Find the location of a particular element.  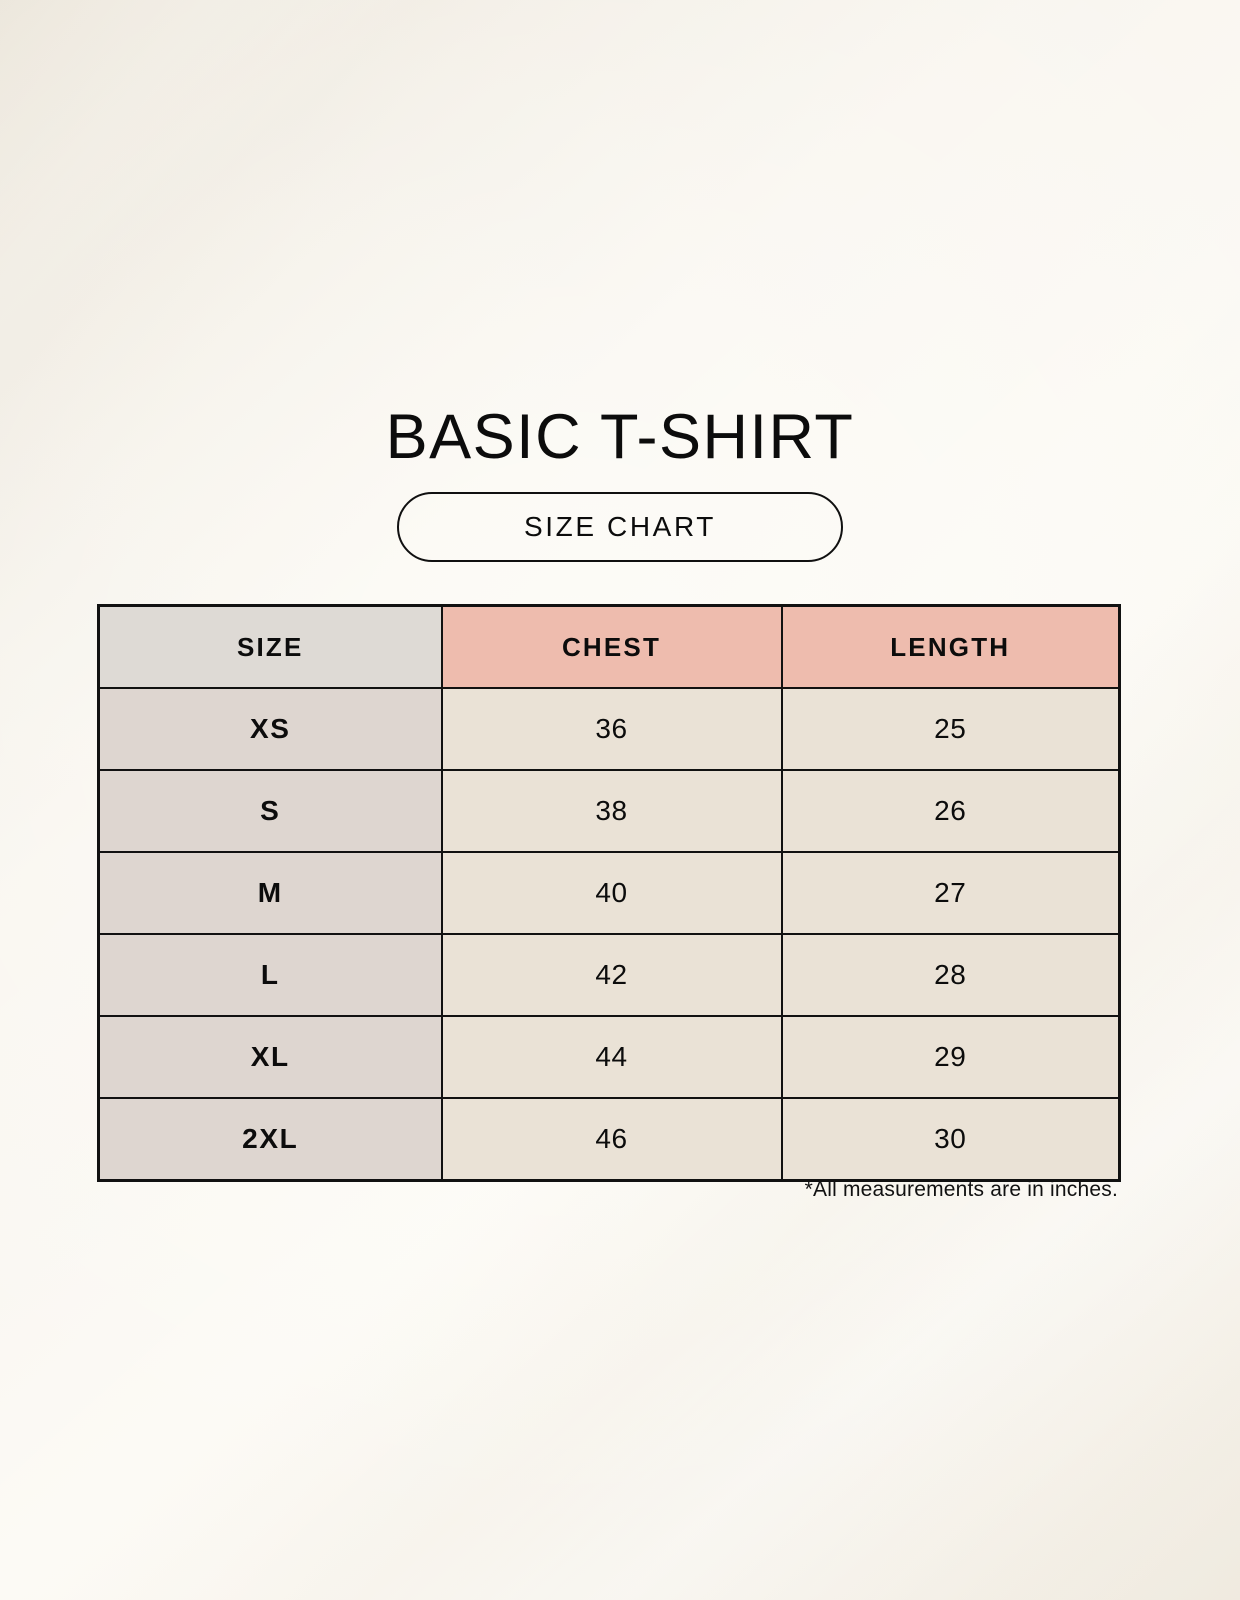

cell-size: 2XL is located at coordinates (270, 1139).